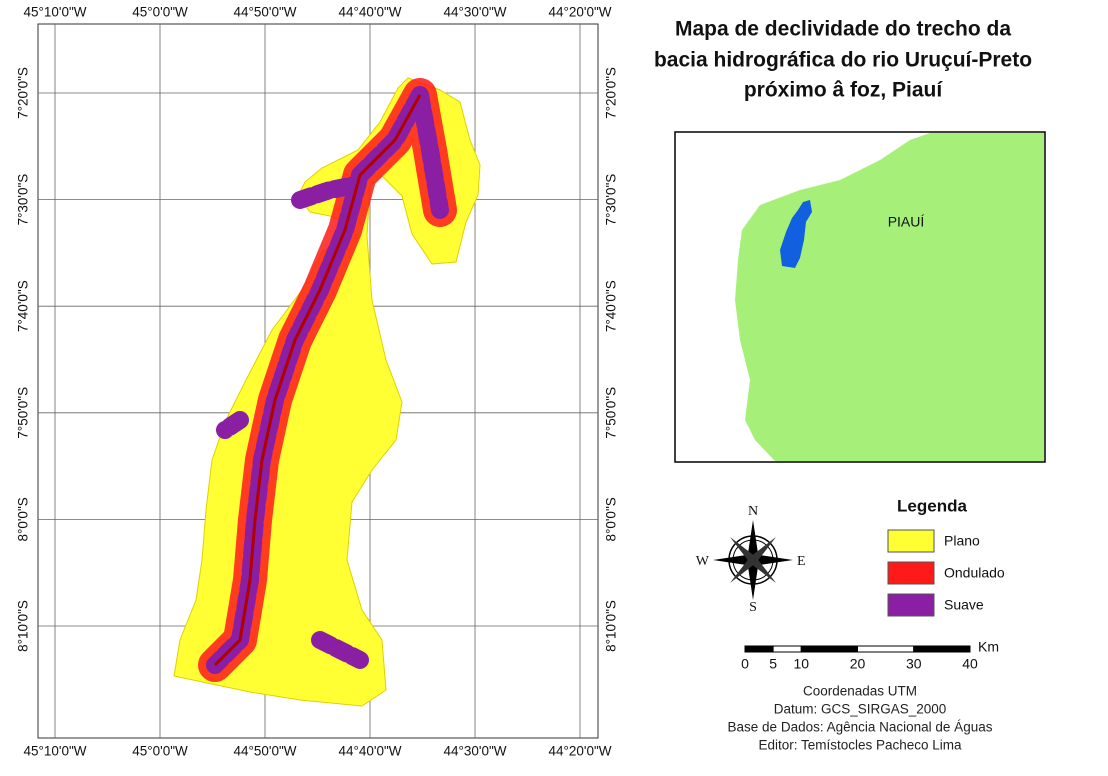 The image size is (1108, 776). I want to click on compass-south: S, so click(753, 607).